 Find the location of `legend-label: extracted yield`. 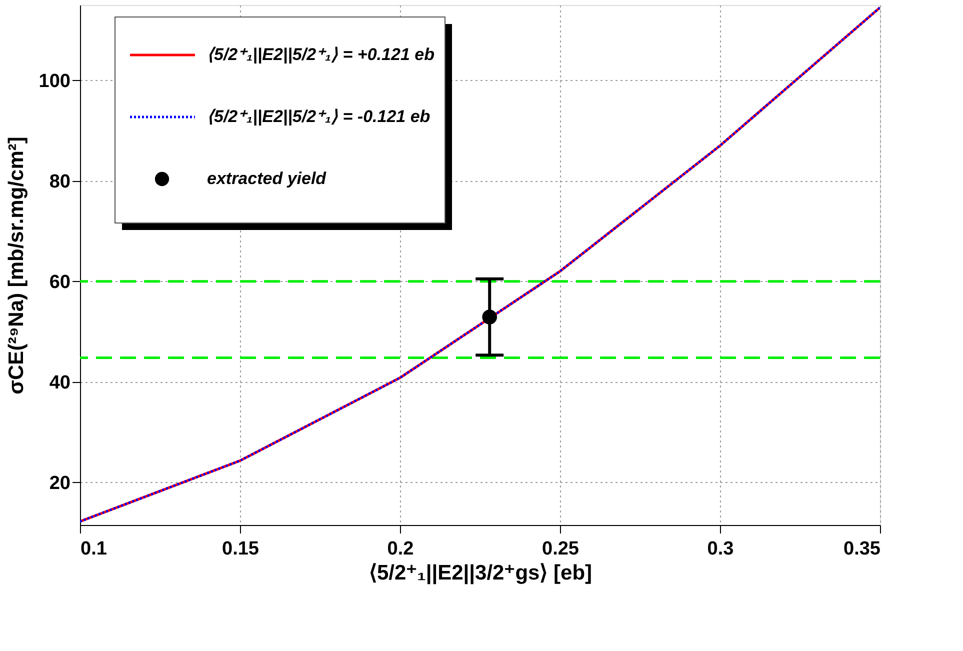

legend-label: extracted yield is located at coordinates (267, 178).